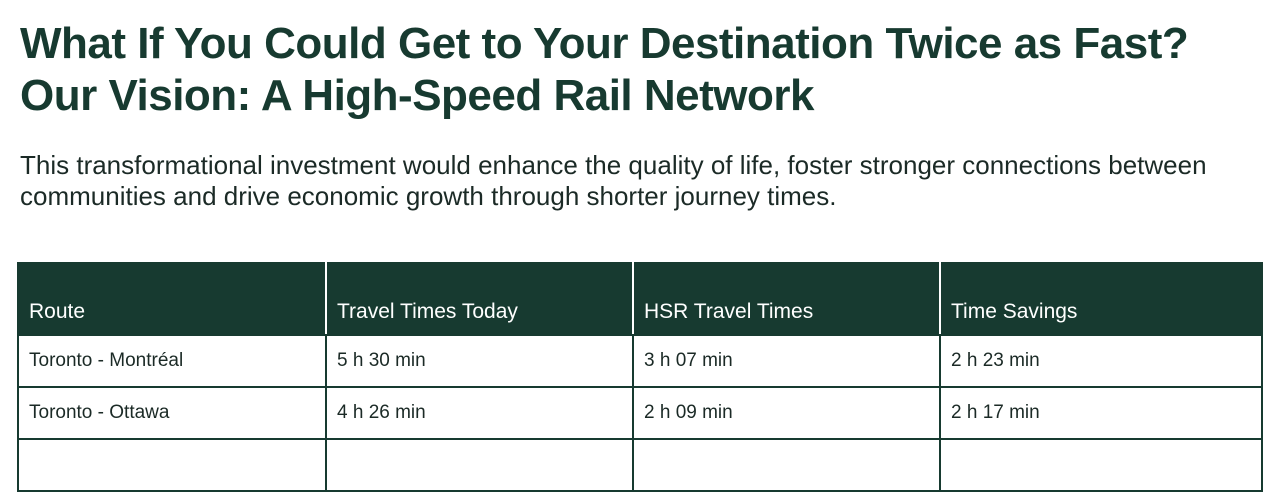  What do you see at coordinates (786, 413) in the screenshot?
I see `cell-hsr-travel-time: 2 h 09 min` at bounding box center [786, 413].